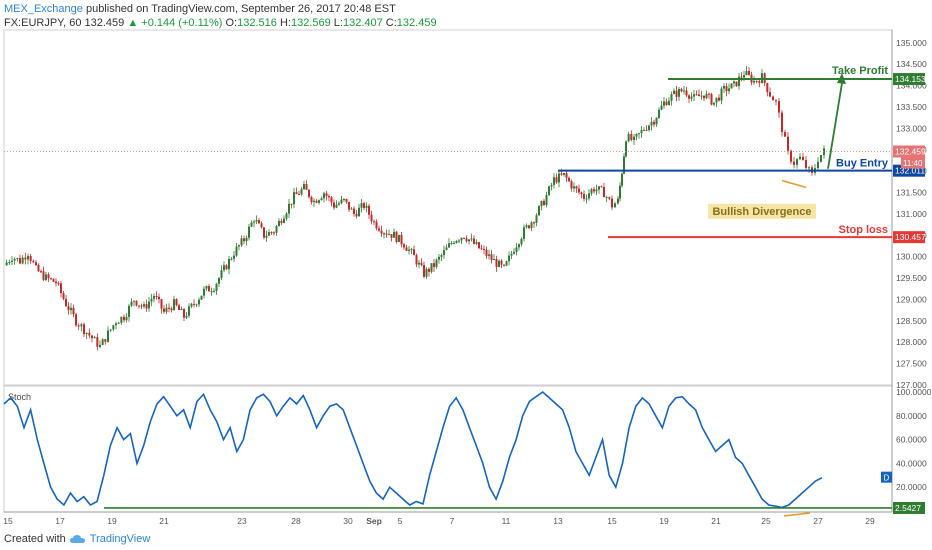 The width and height of the screenshot is (932, 550). I want to click on publisher-link: MEX_Exchange, so click(43, 9).